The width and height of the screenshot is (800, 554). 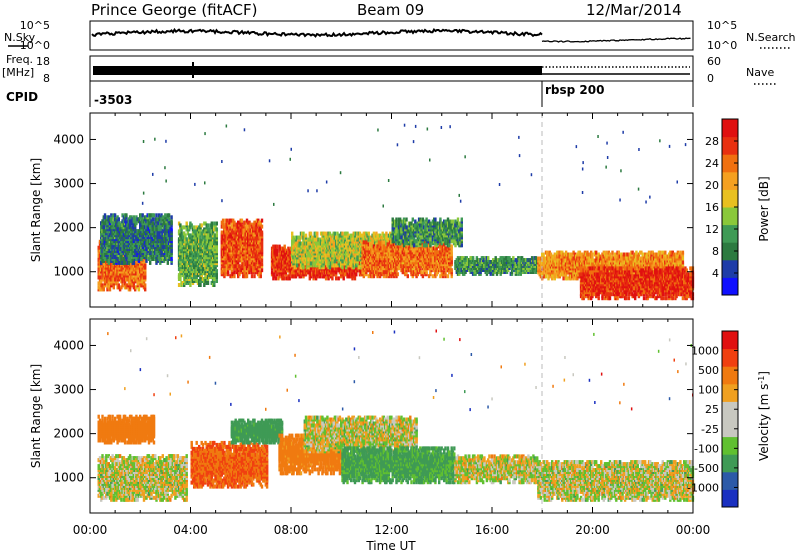 What do you see at coordinates (714, 61) in the screenshot?
I see `nave-tick-top: 60` at bounding box center [714, 61].